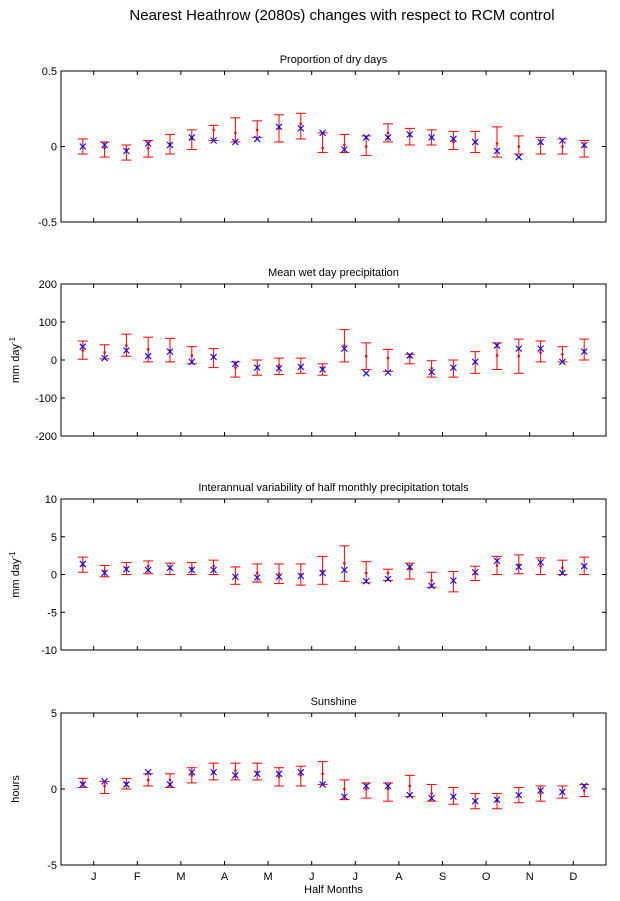 The height and width of the screenshot is (901, 620). Describe the element at coordinates (51, 500) in the screenshot. I see `y-tick-label: 10` at that location.